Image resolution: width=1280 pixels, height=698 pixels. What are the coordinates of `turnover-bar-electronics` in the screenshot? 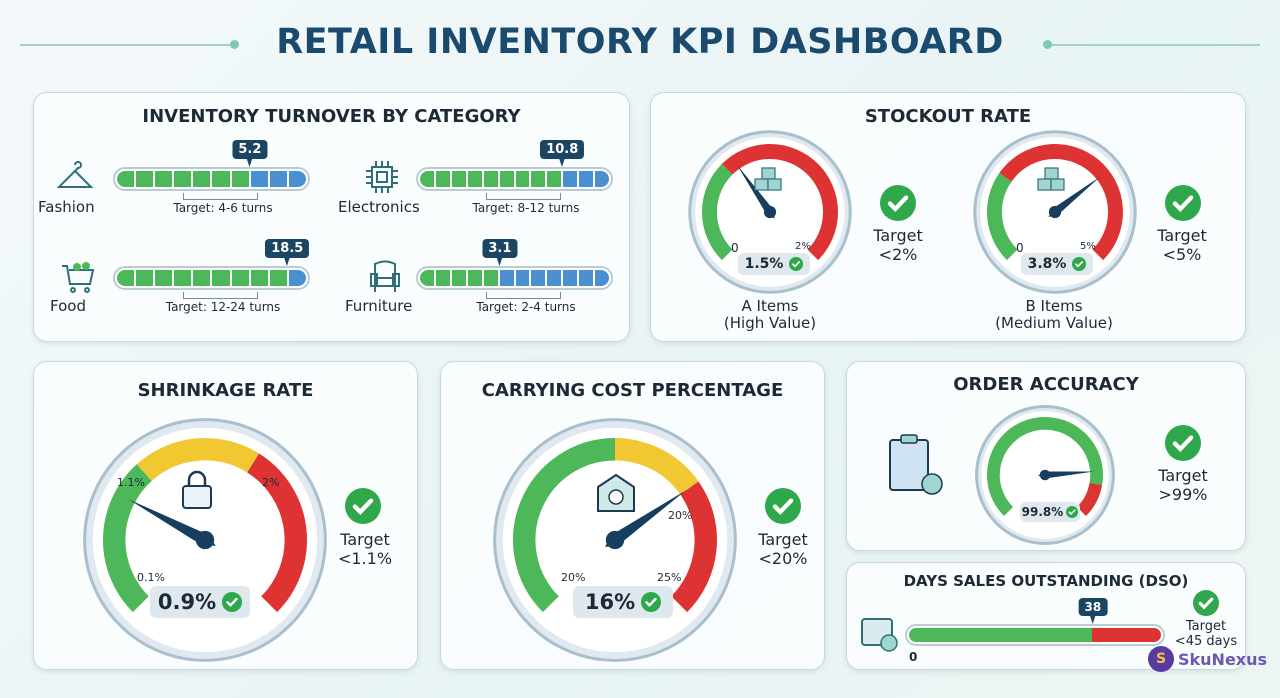 It's located at (514, 179).